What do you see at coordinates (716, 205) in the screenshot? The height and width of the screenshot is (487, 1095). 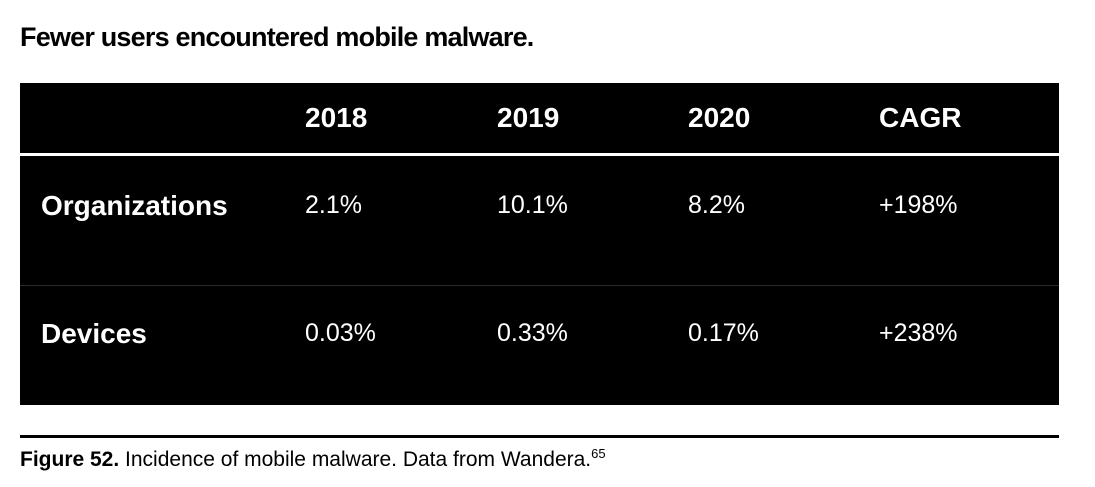 I see `cell-organizations-2020: 8.2%` at bounding box center [716, 205].